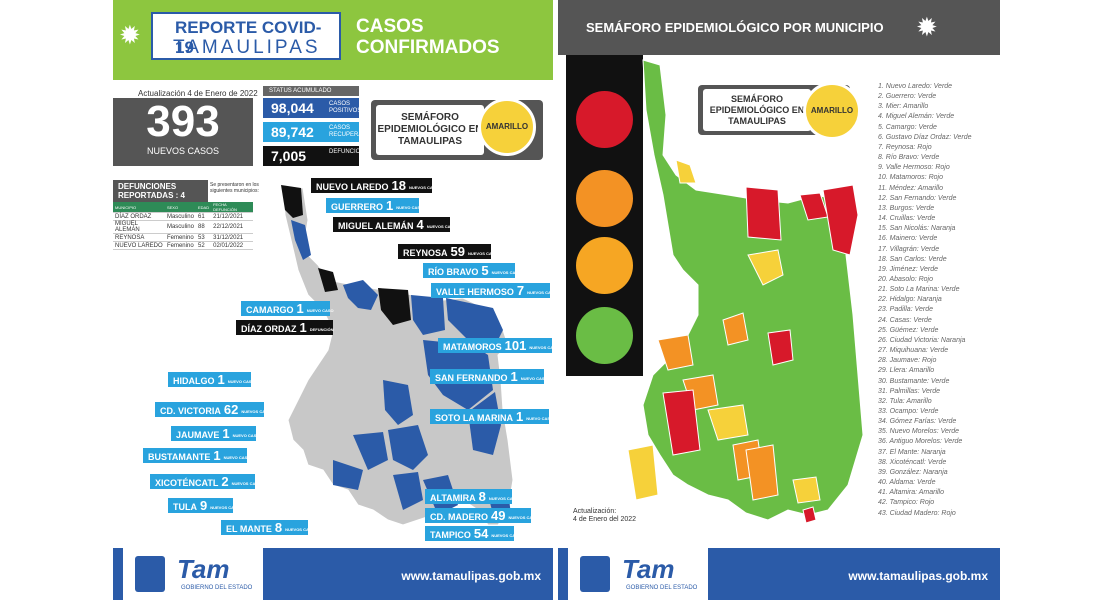 The height and width of the screenshot is (600, 1110). Describe the element at coordinates (345, 107) in the screenshot. I see `status-label: CASOS POSITIVOS` at that location.